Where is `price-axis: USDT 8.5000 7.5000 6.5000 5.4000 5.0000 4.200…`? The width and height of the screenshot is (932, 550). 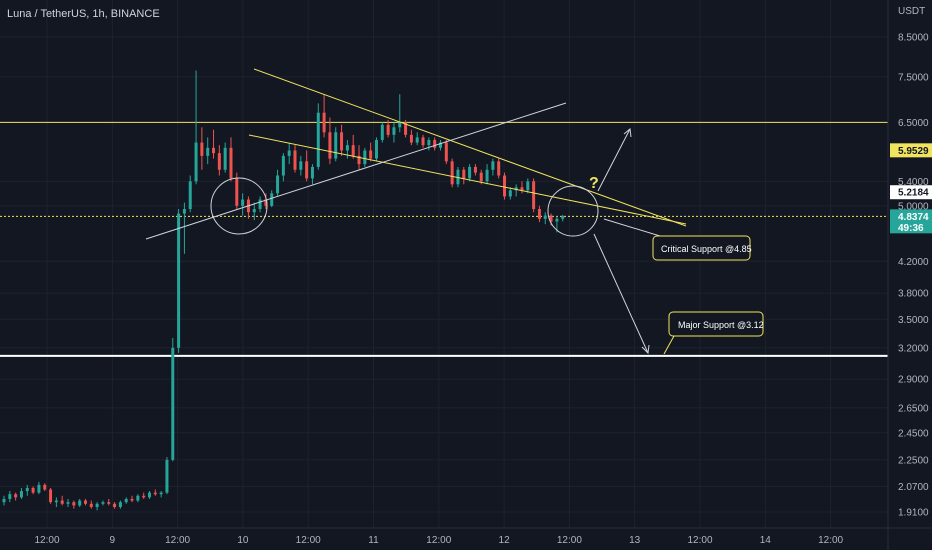 price-axis: USDT 8.5000 7.5000 6.5000 5.4000 5.0000 4.200… is located at coordinates (908, 275).